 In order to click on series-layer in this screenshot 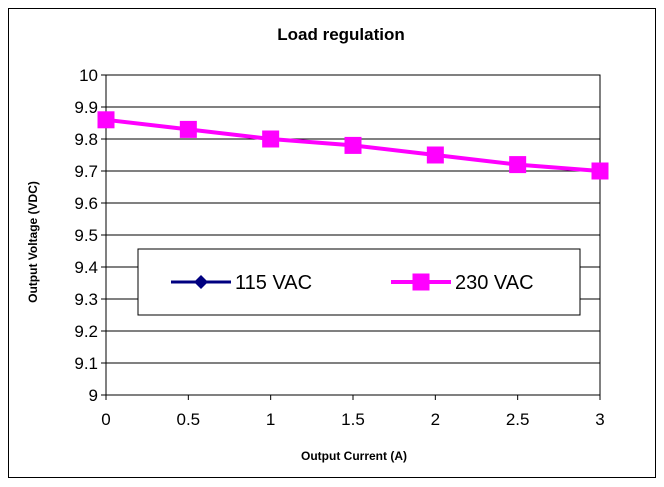, I will do `click(353, 145)`.